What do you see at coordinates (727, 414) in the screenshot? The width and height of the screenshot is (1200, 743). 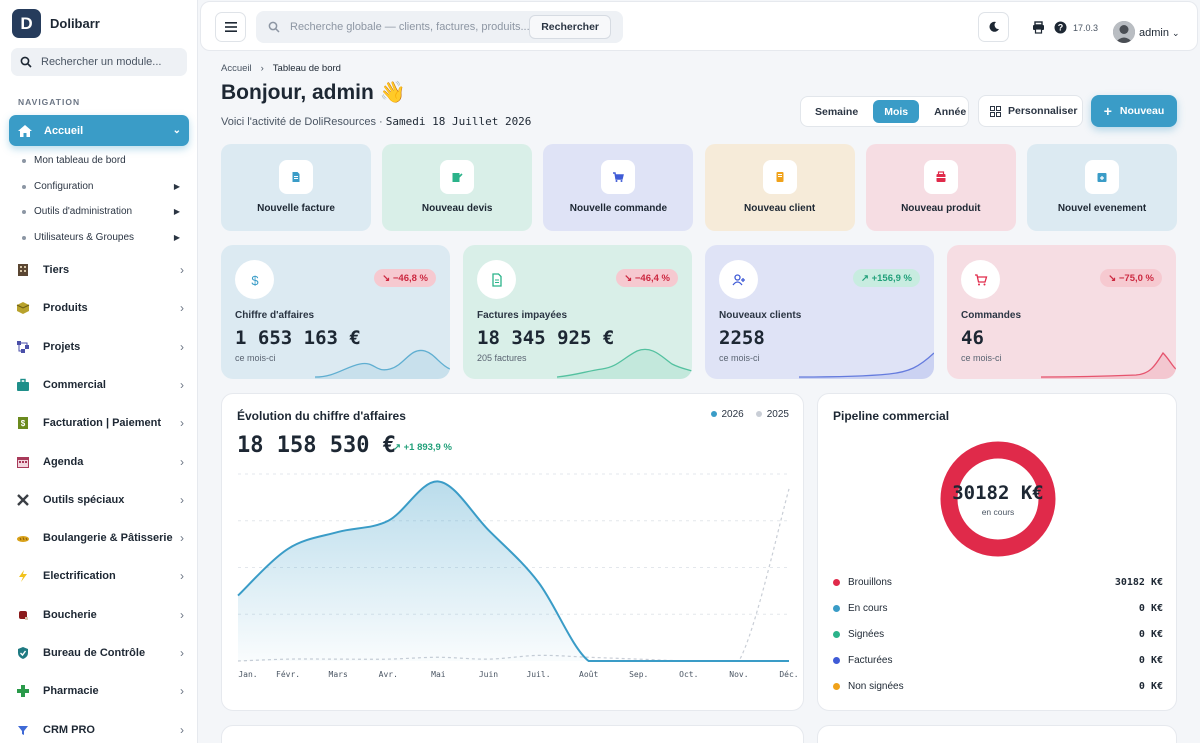 I see `legend-item: 2026` at bounding box center [727, 414].